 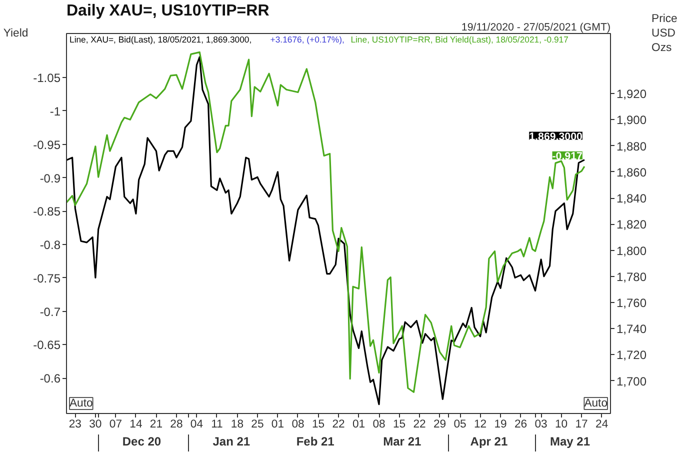 What do you see at coordinates (581, 424) in the screenshot?
I see `x-tick-label: 17` at bounding box center [581, 424].